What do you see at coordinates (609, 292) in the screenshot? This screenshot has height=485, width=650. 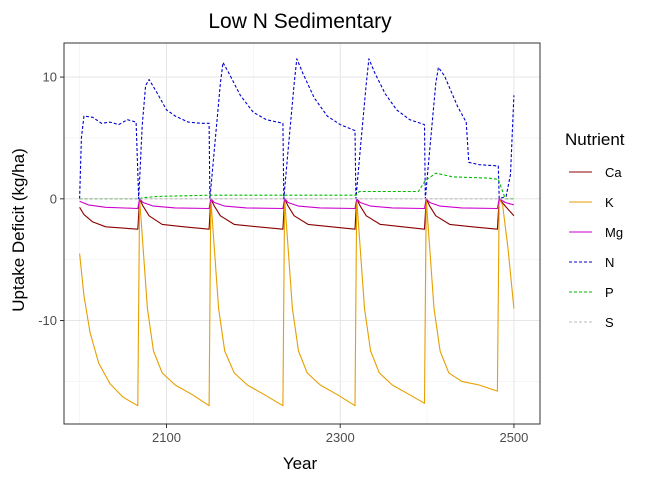 I see `legend-label-p: P` at bounding box center [609, 292].